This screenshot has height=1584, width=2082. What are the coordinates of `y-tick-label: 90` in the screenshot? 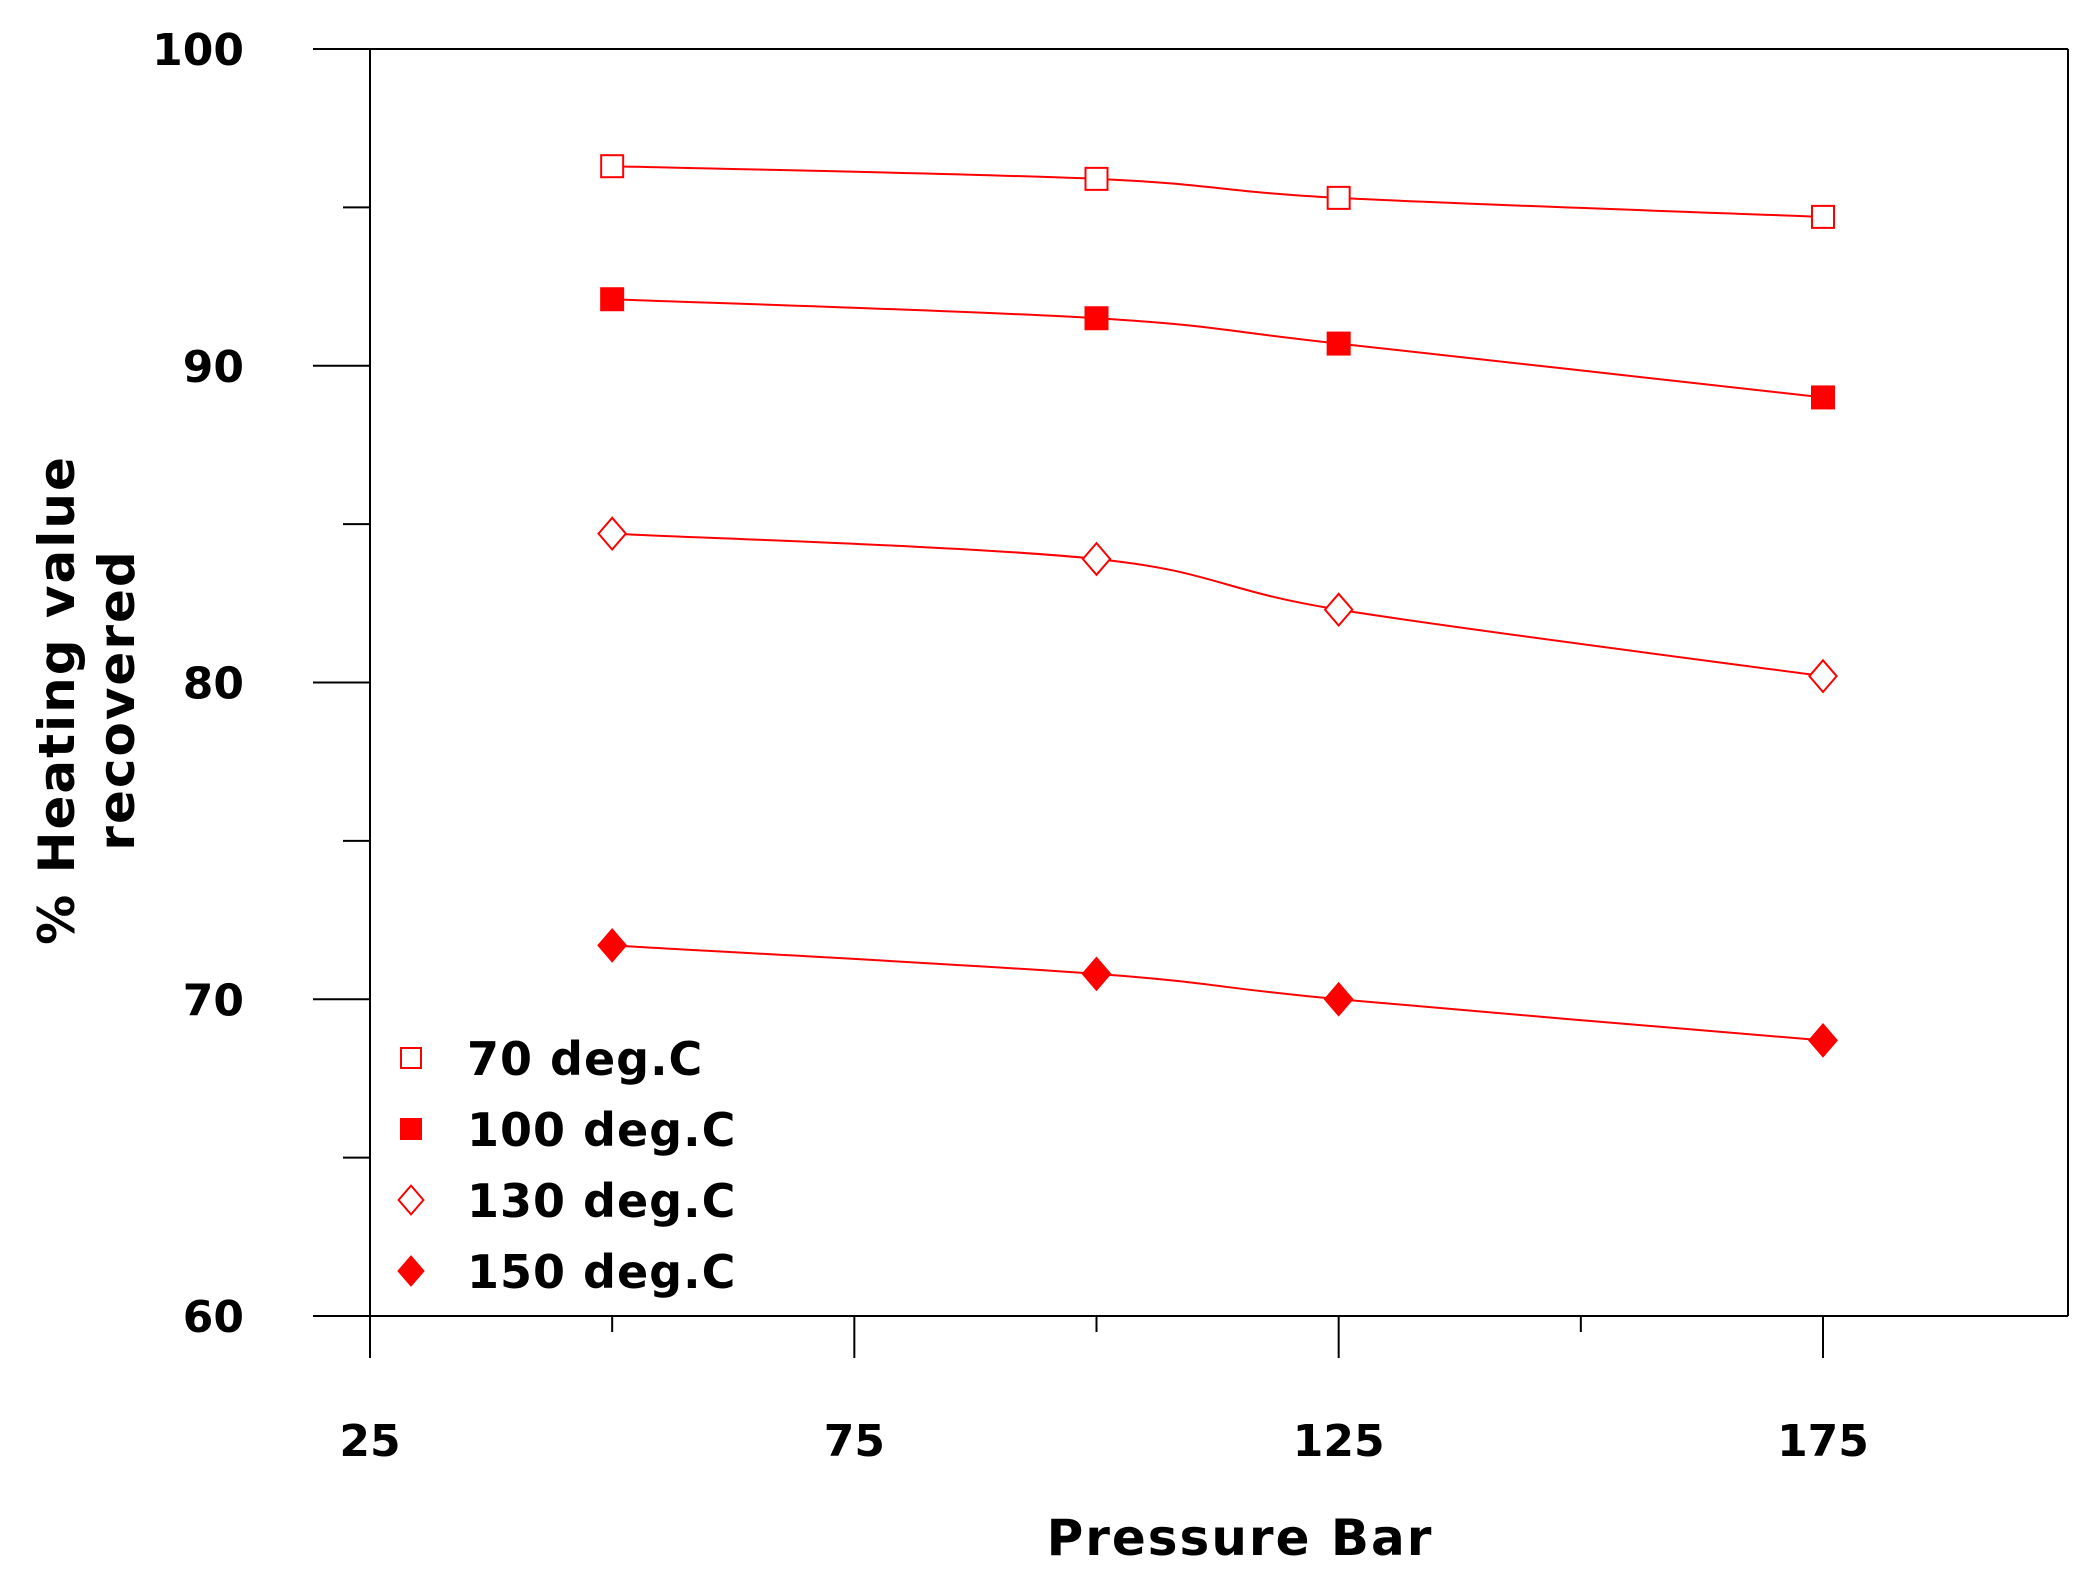 It's located at (213, 367).